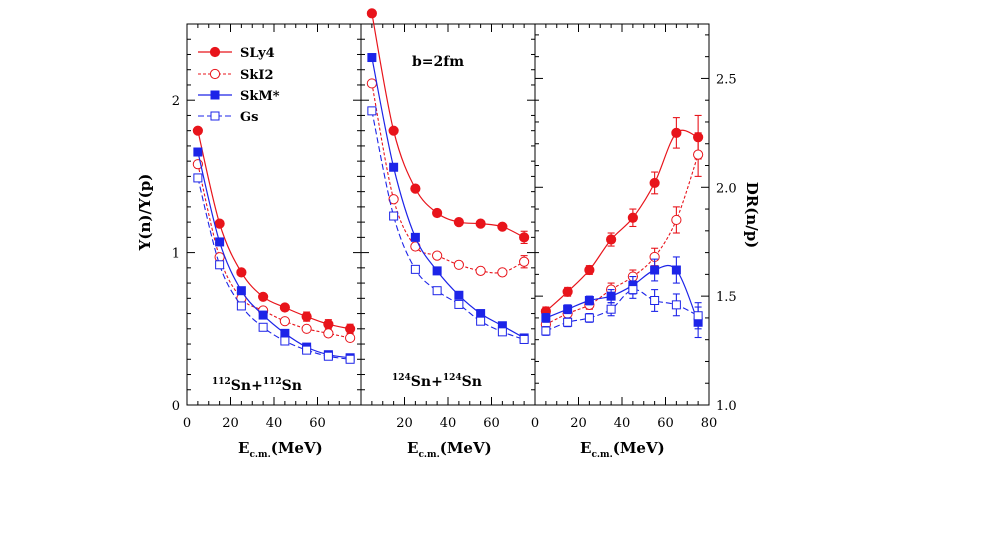 The width and height of the screenshot is (981, 545). Describe the element at coordinates (317, 423) in the screenshot. I see `x-tick-label: 60` at that location.